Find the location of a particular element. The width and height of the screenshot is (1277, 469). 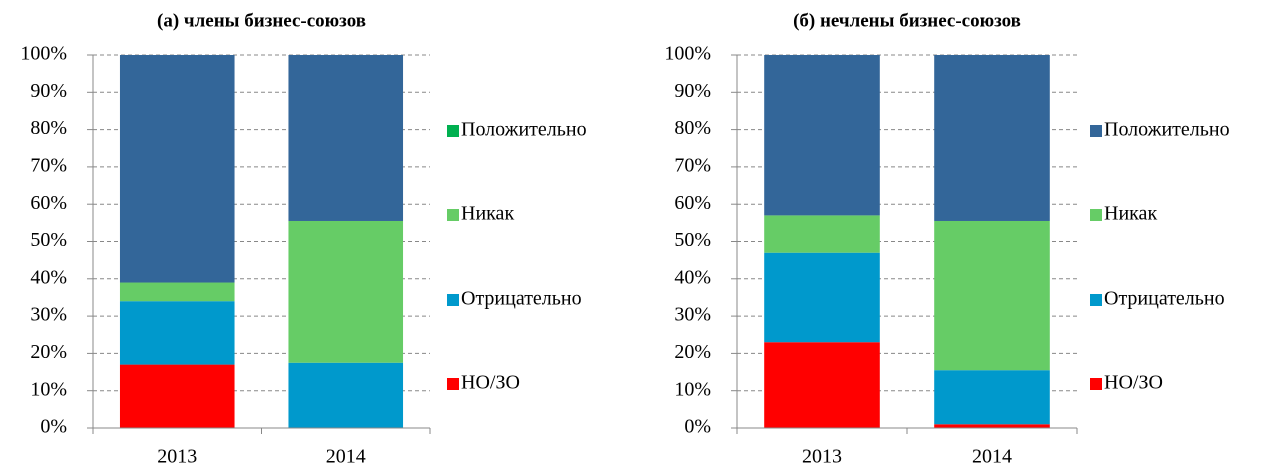

chart-title: (а) члены бизнес-союзов is located at coordinates (261, 20).